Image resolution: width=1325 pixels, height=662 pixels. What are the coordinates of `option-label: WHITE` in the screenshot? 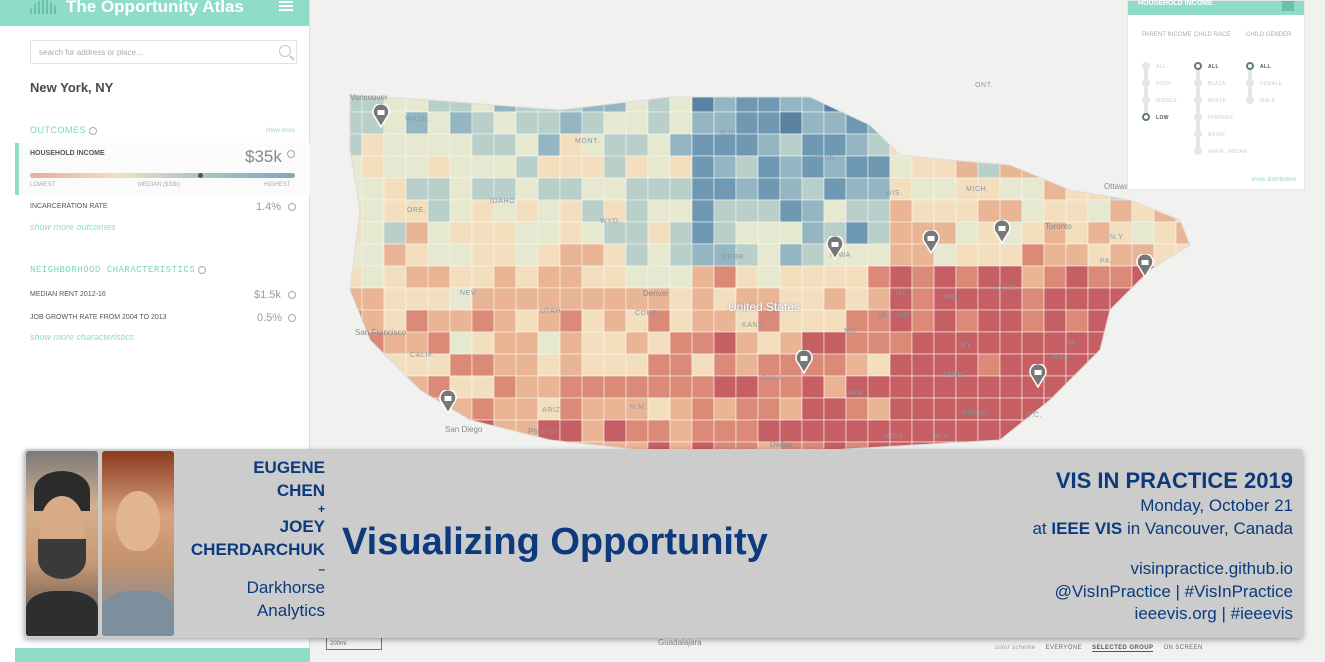 It's located at (1217, 101).